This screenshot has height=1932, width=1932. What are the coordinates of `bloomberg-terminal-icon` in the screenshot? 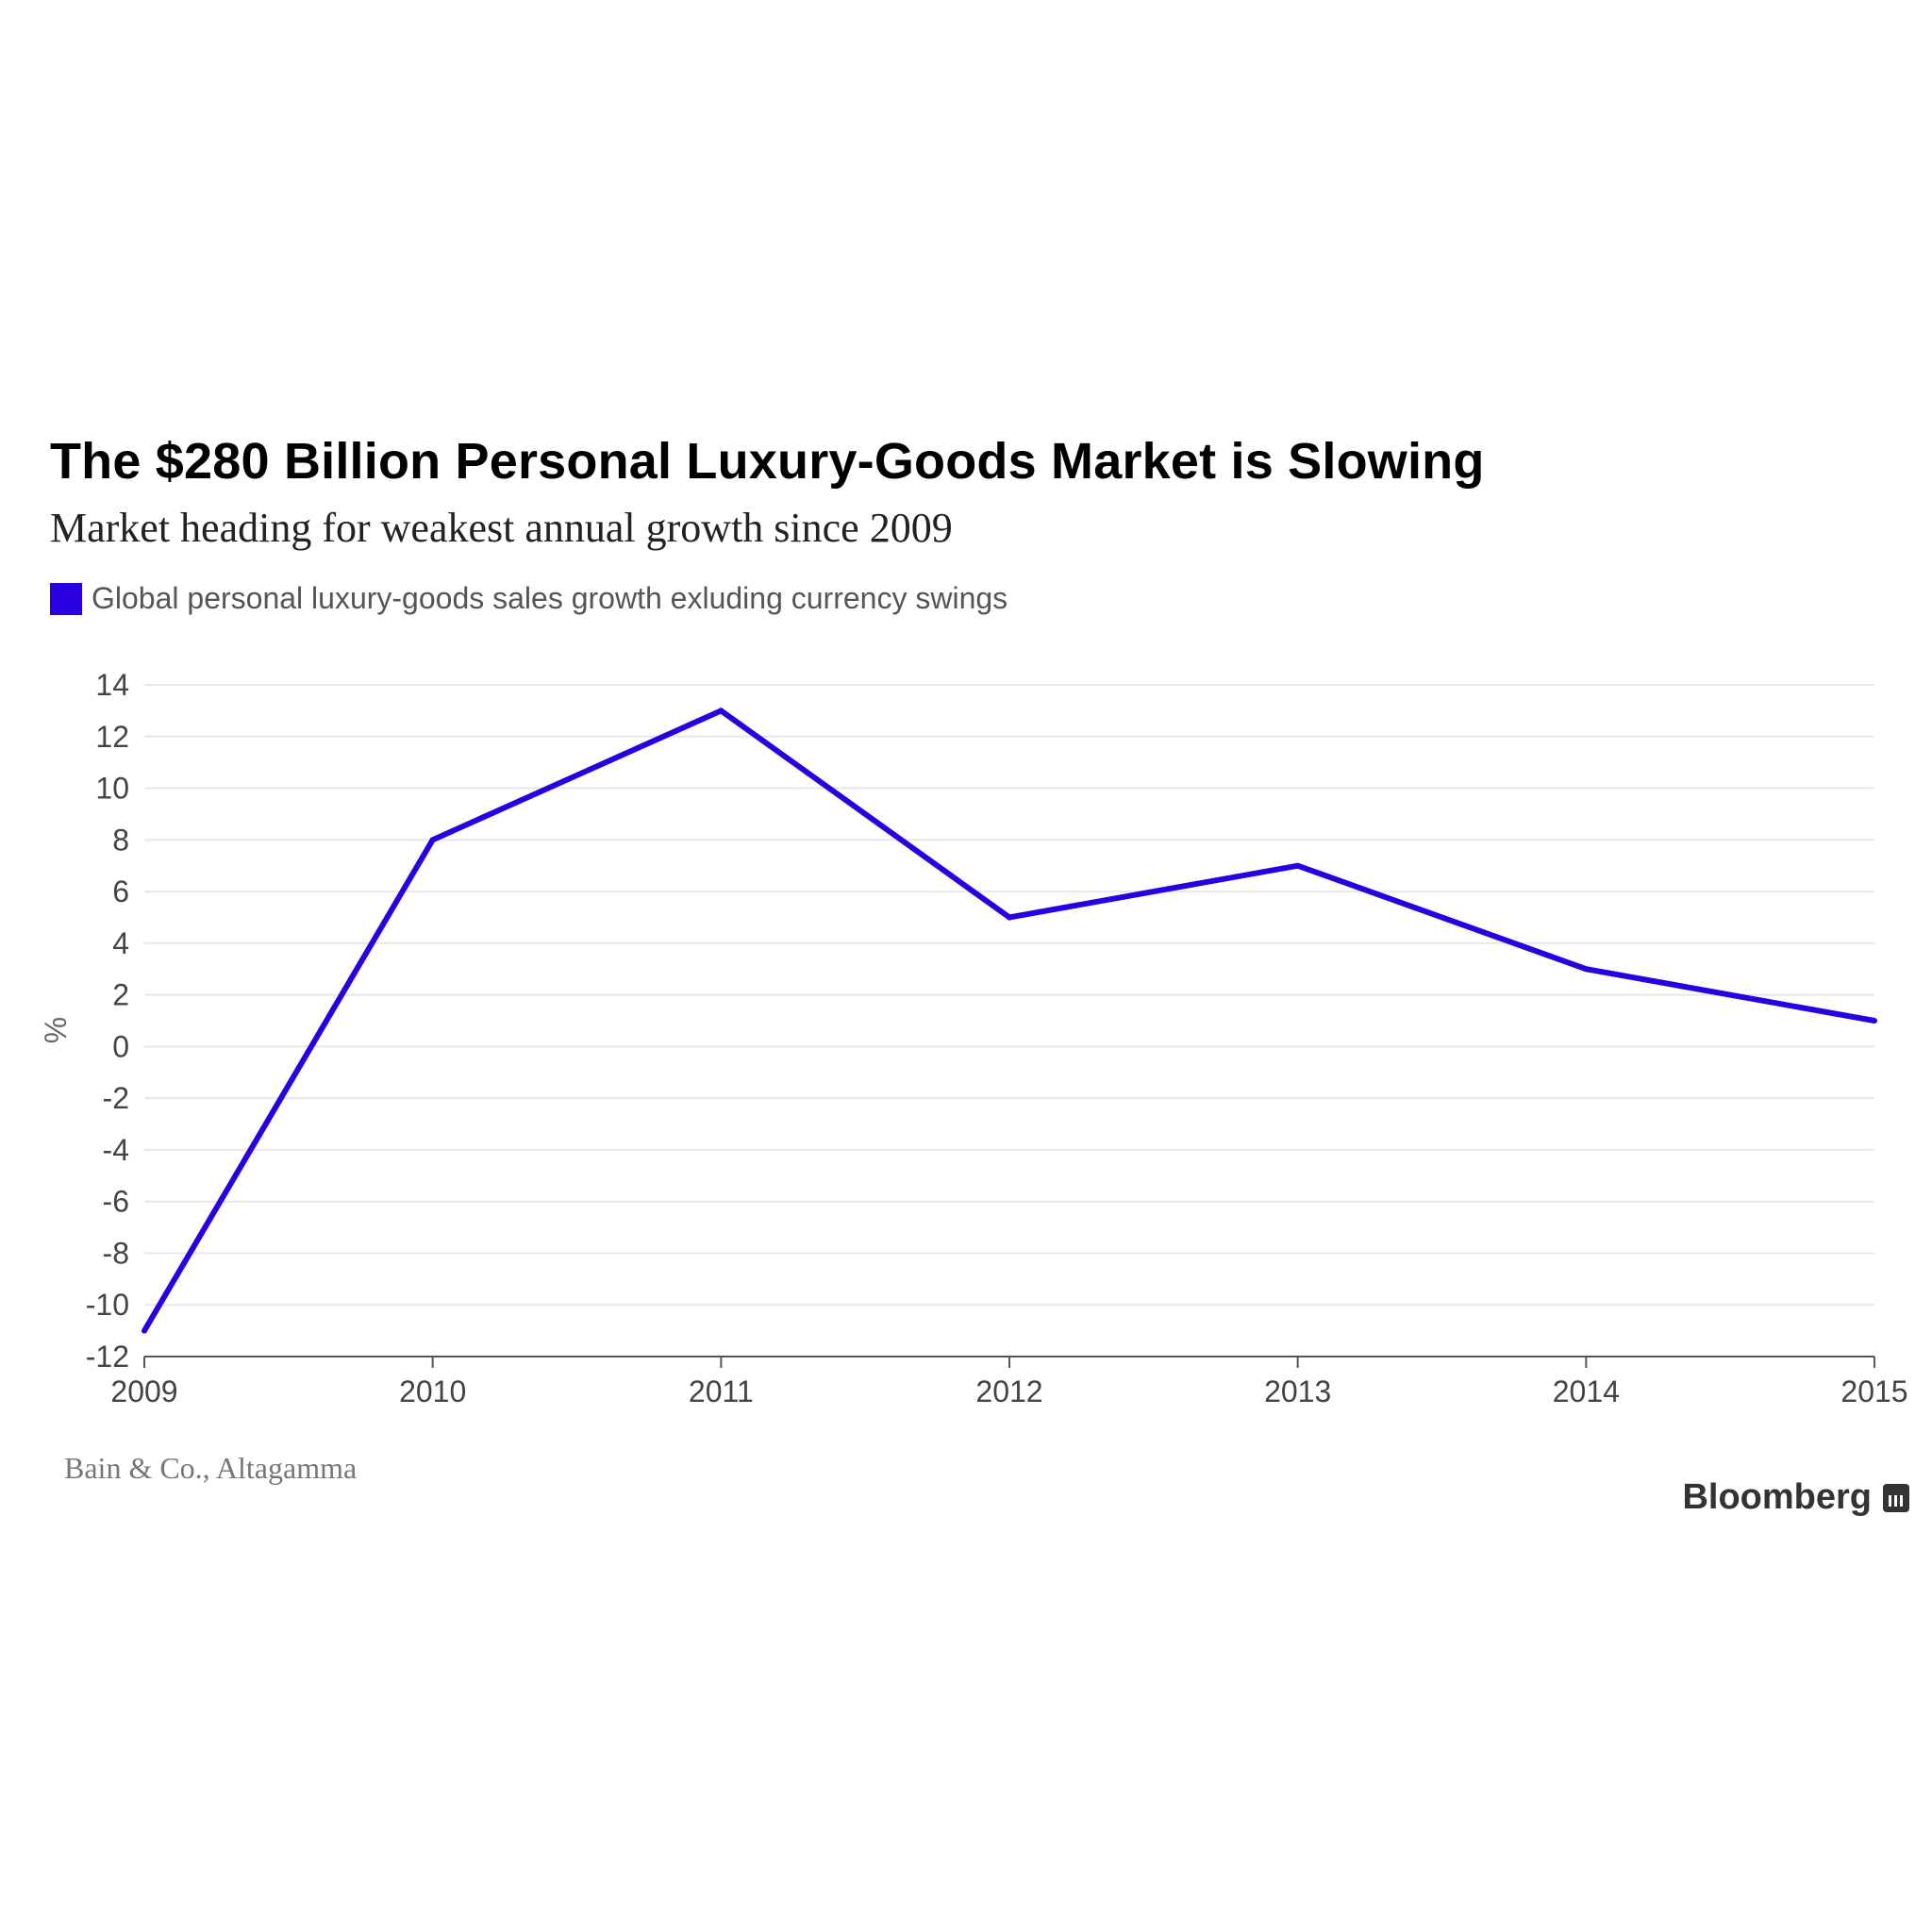 It's located at (1896, 1498).